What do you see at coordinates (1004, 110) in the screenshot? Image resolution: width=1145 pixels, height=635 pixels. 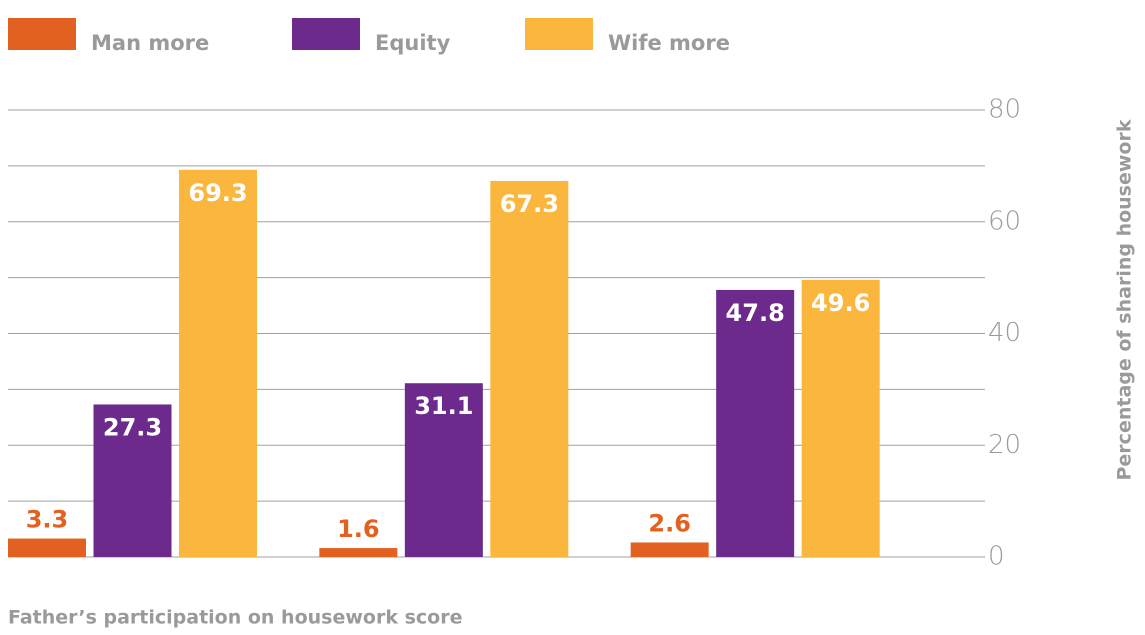 I see `y-tick-label: 80` at bounding box center [1004, 110].